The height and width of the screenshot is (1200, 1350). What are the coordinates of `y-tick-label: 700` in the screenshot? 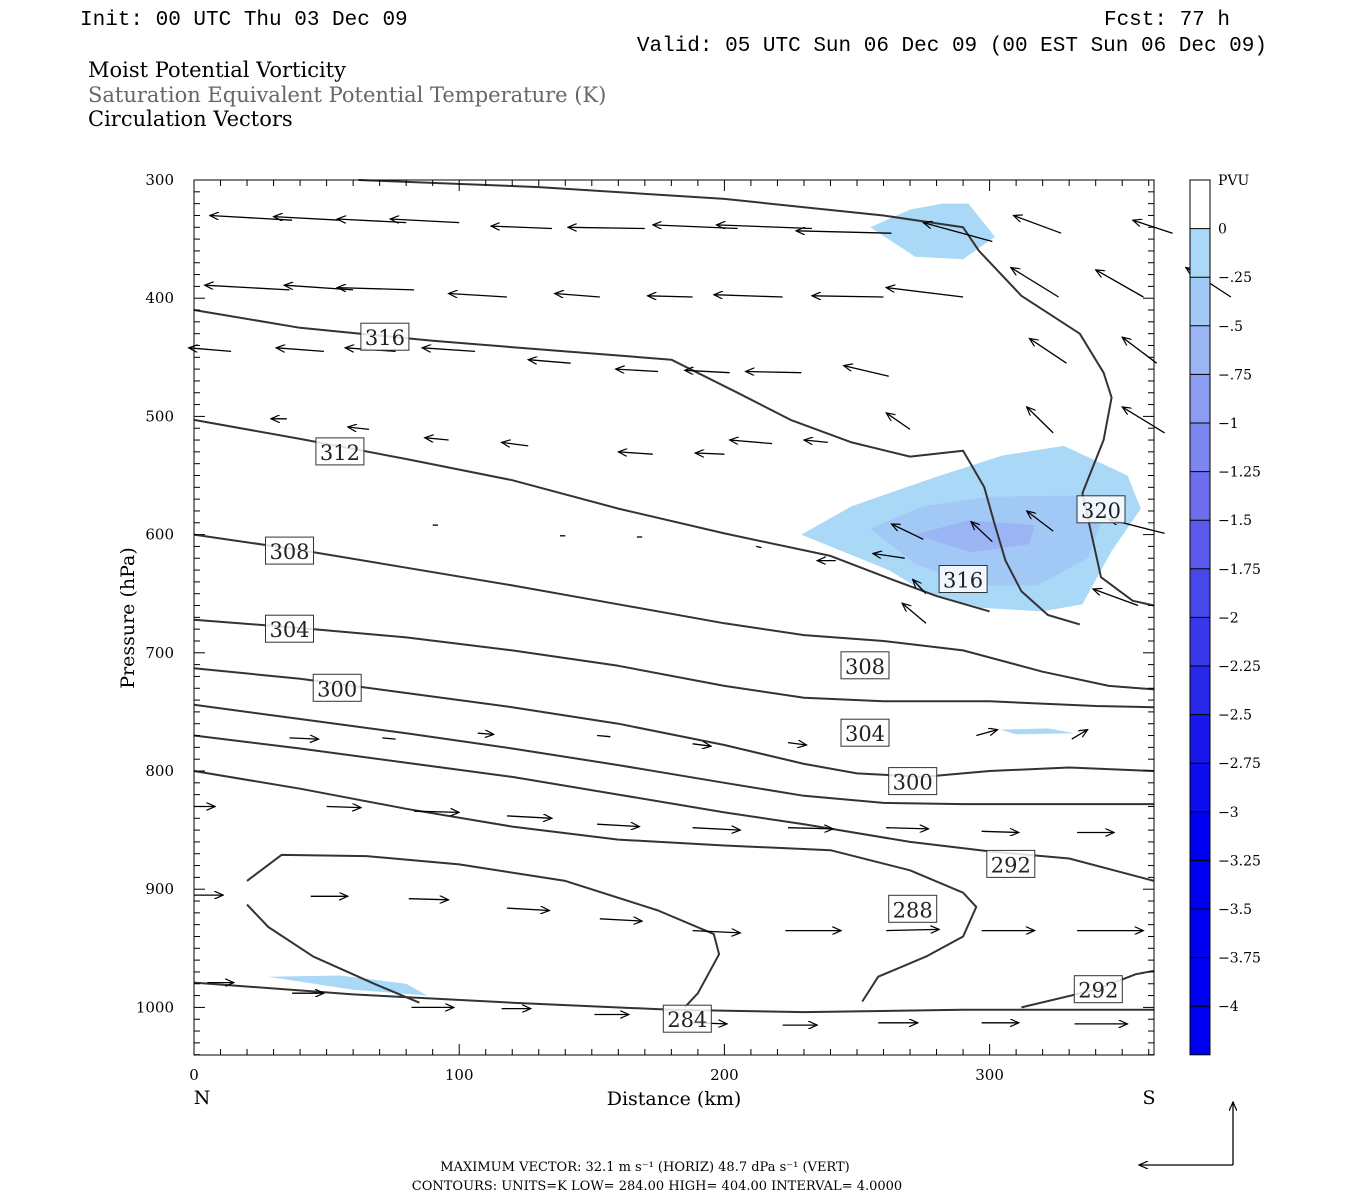 It's located at (159, 653).